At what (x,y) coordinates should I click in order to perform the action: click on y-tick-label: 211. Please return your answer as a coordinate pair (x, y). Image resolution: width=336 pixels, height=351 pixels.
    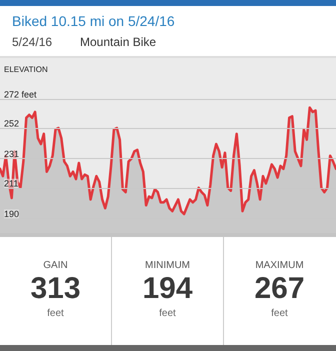
    Looking at the image, I should click on (11, 183).